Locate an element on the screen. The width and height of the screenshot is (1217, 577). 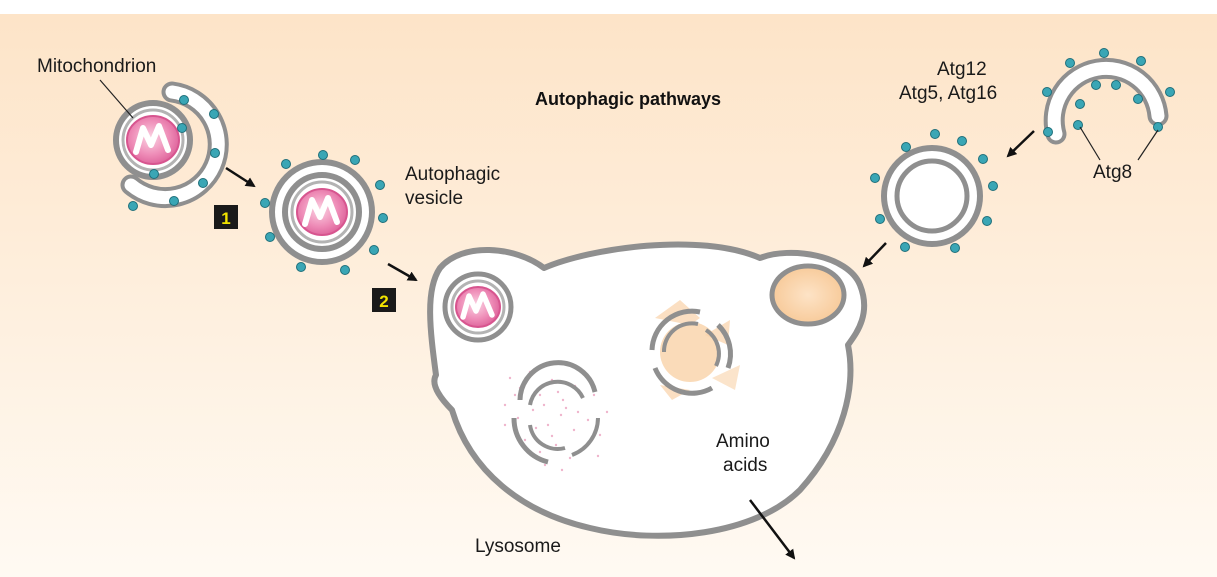
atg-protein-dots-vesicle is located at coordinates (324, 212).